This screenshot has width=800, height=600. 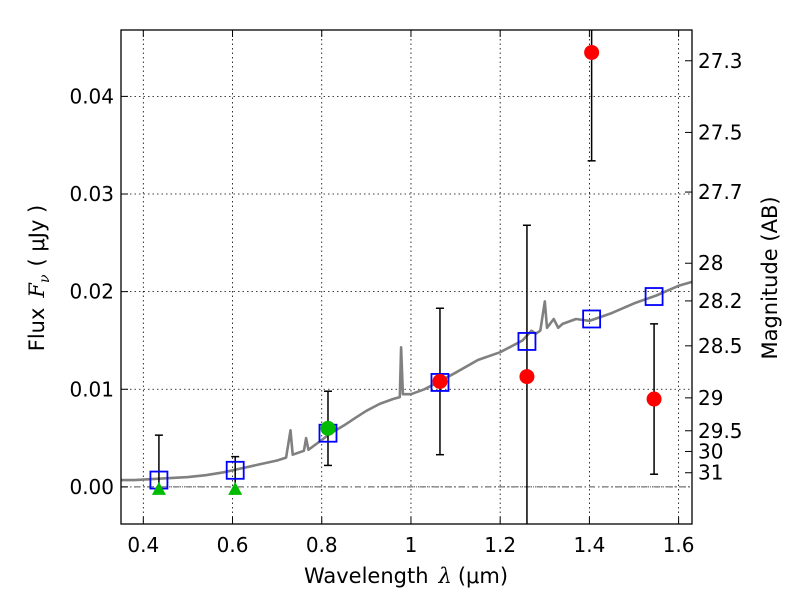 I want to click on x-tick-label: 1.2, so click(x=500, y=545).